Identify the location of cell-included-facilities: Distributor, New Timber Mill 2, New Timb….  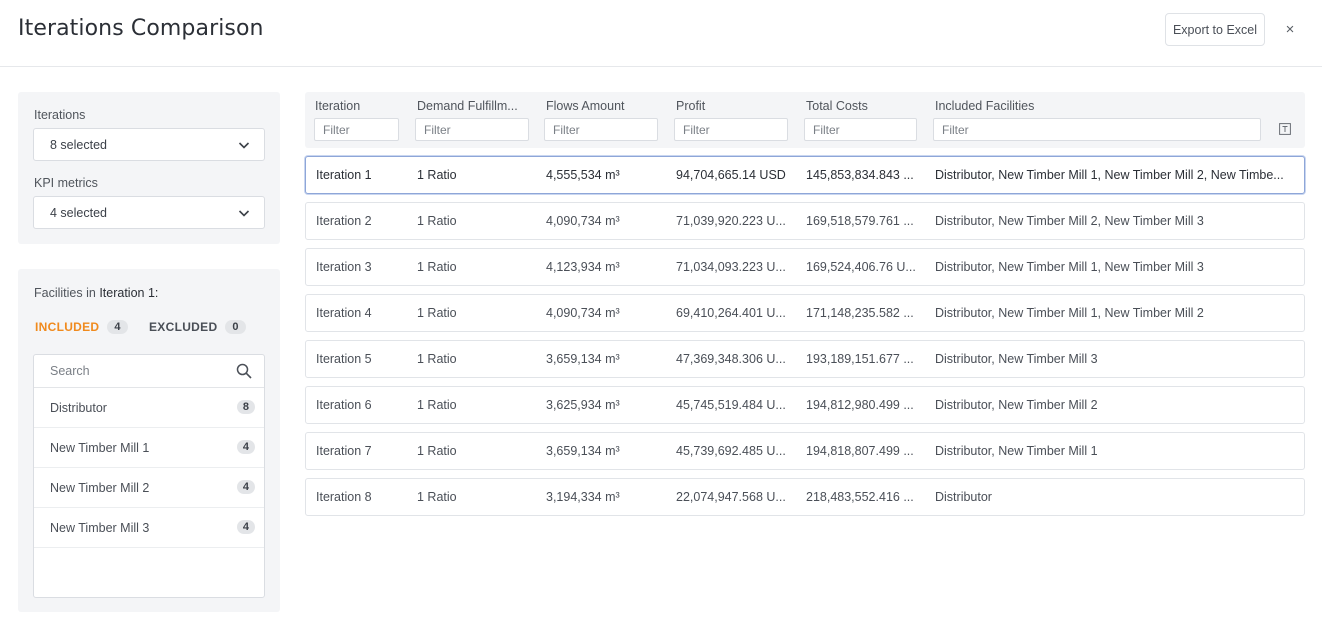
(1069, 221).